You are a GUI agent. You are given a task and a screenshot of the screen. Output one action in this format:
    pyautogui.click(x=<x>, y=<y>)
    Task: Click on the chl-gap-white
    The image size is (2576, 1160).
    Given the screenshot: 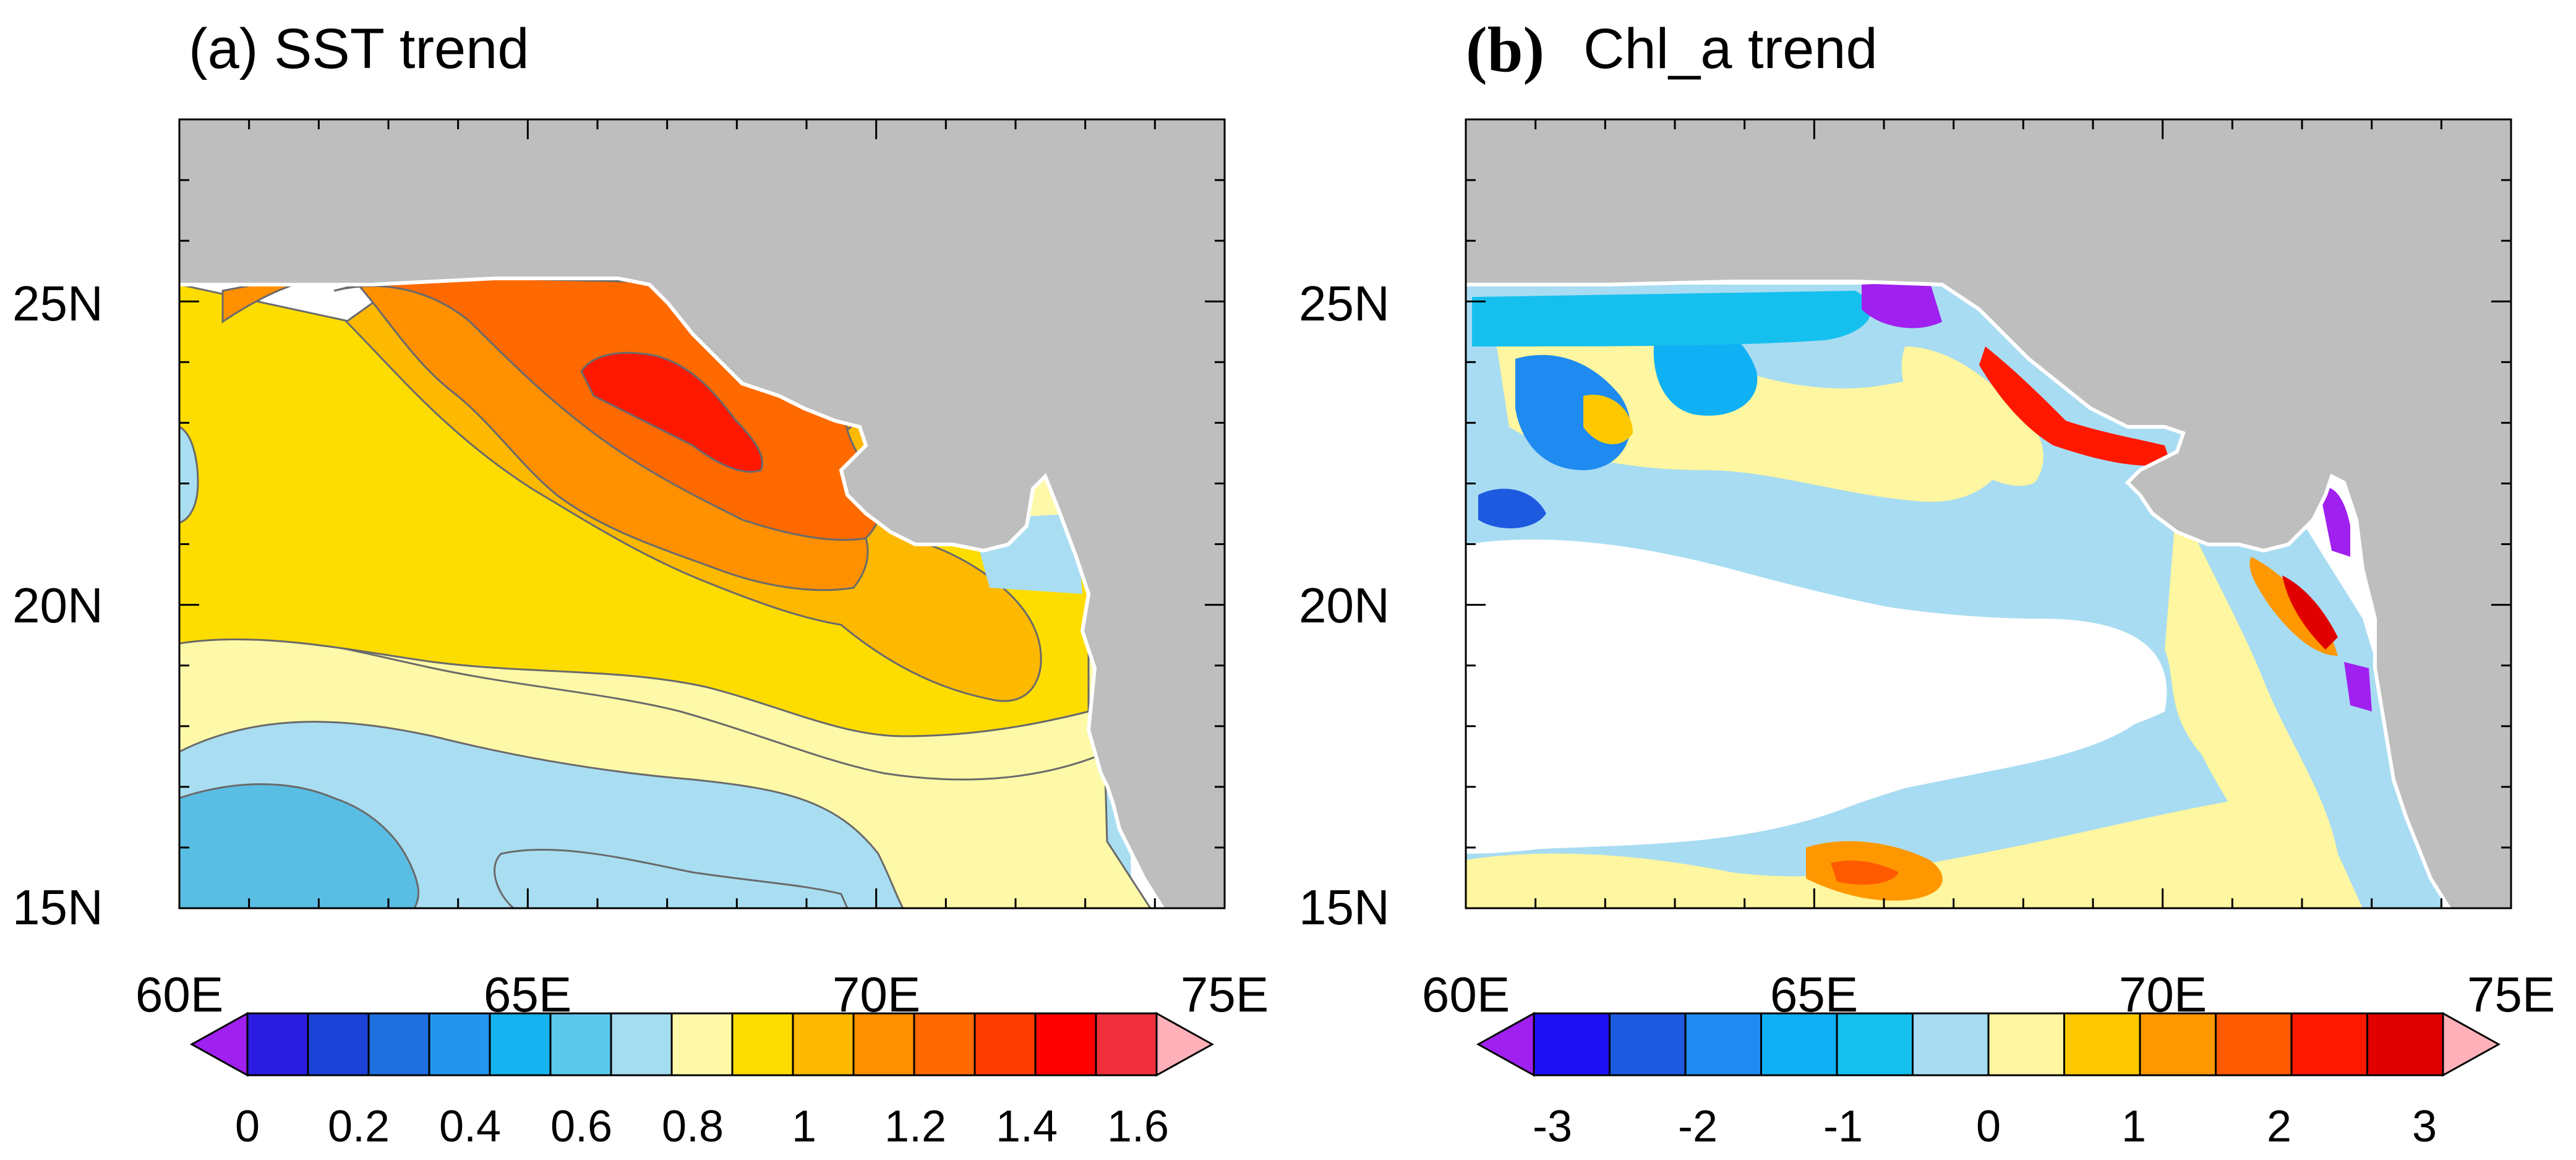 What is the action you would take?
    pyautogui.click(x=1812, y=696)
    